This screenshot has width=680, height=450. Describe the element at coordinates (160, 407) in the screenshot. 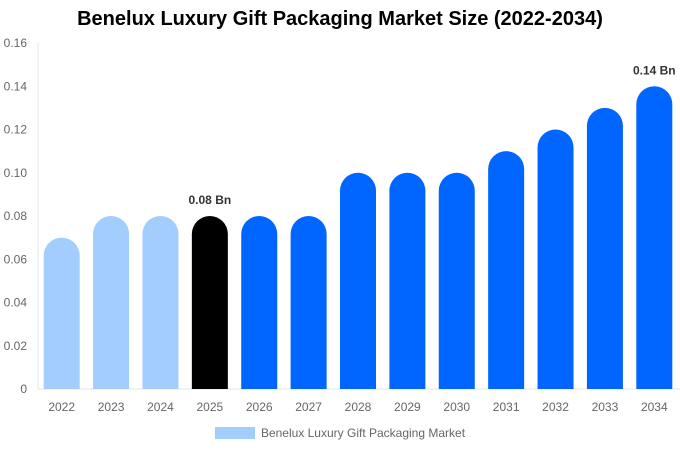

I see `x-tick-label: 2024` at that location.